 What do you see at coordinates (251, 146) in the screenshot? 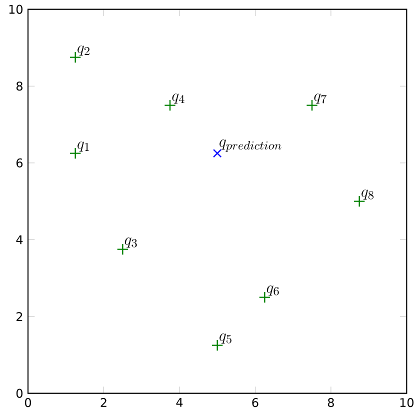
I see `annotation: $q_{prediction}$` at bounding box center [251, 146].